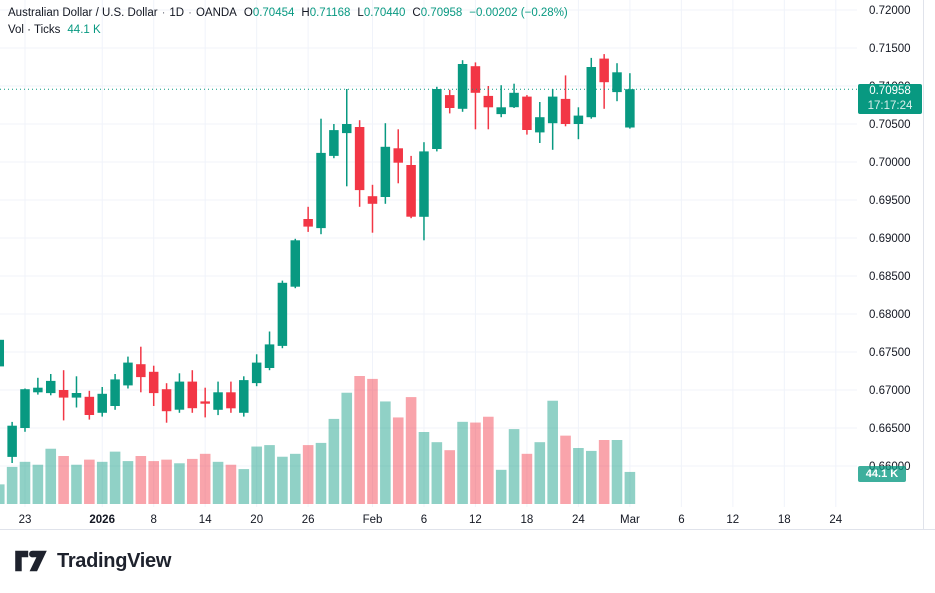 This screenshot has height=593, width=935. Describe the element at coordinates (630, 520) in the screenshot. I see `time-axis-label: Mar` at that location.